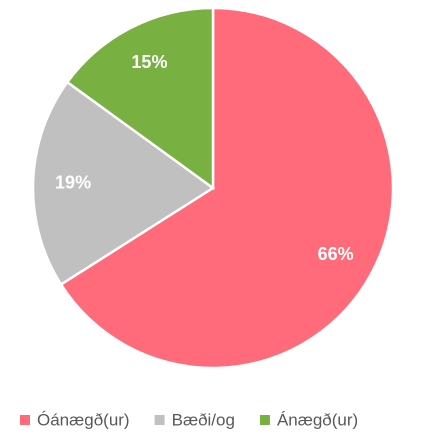 The width and height of the screenshot is (428, 435). I want to click on data-label: 19%, so click(73, 182).